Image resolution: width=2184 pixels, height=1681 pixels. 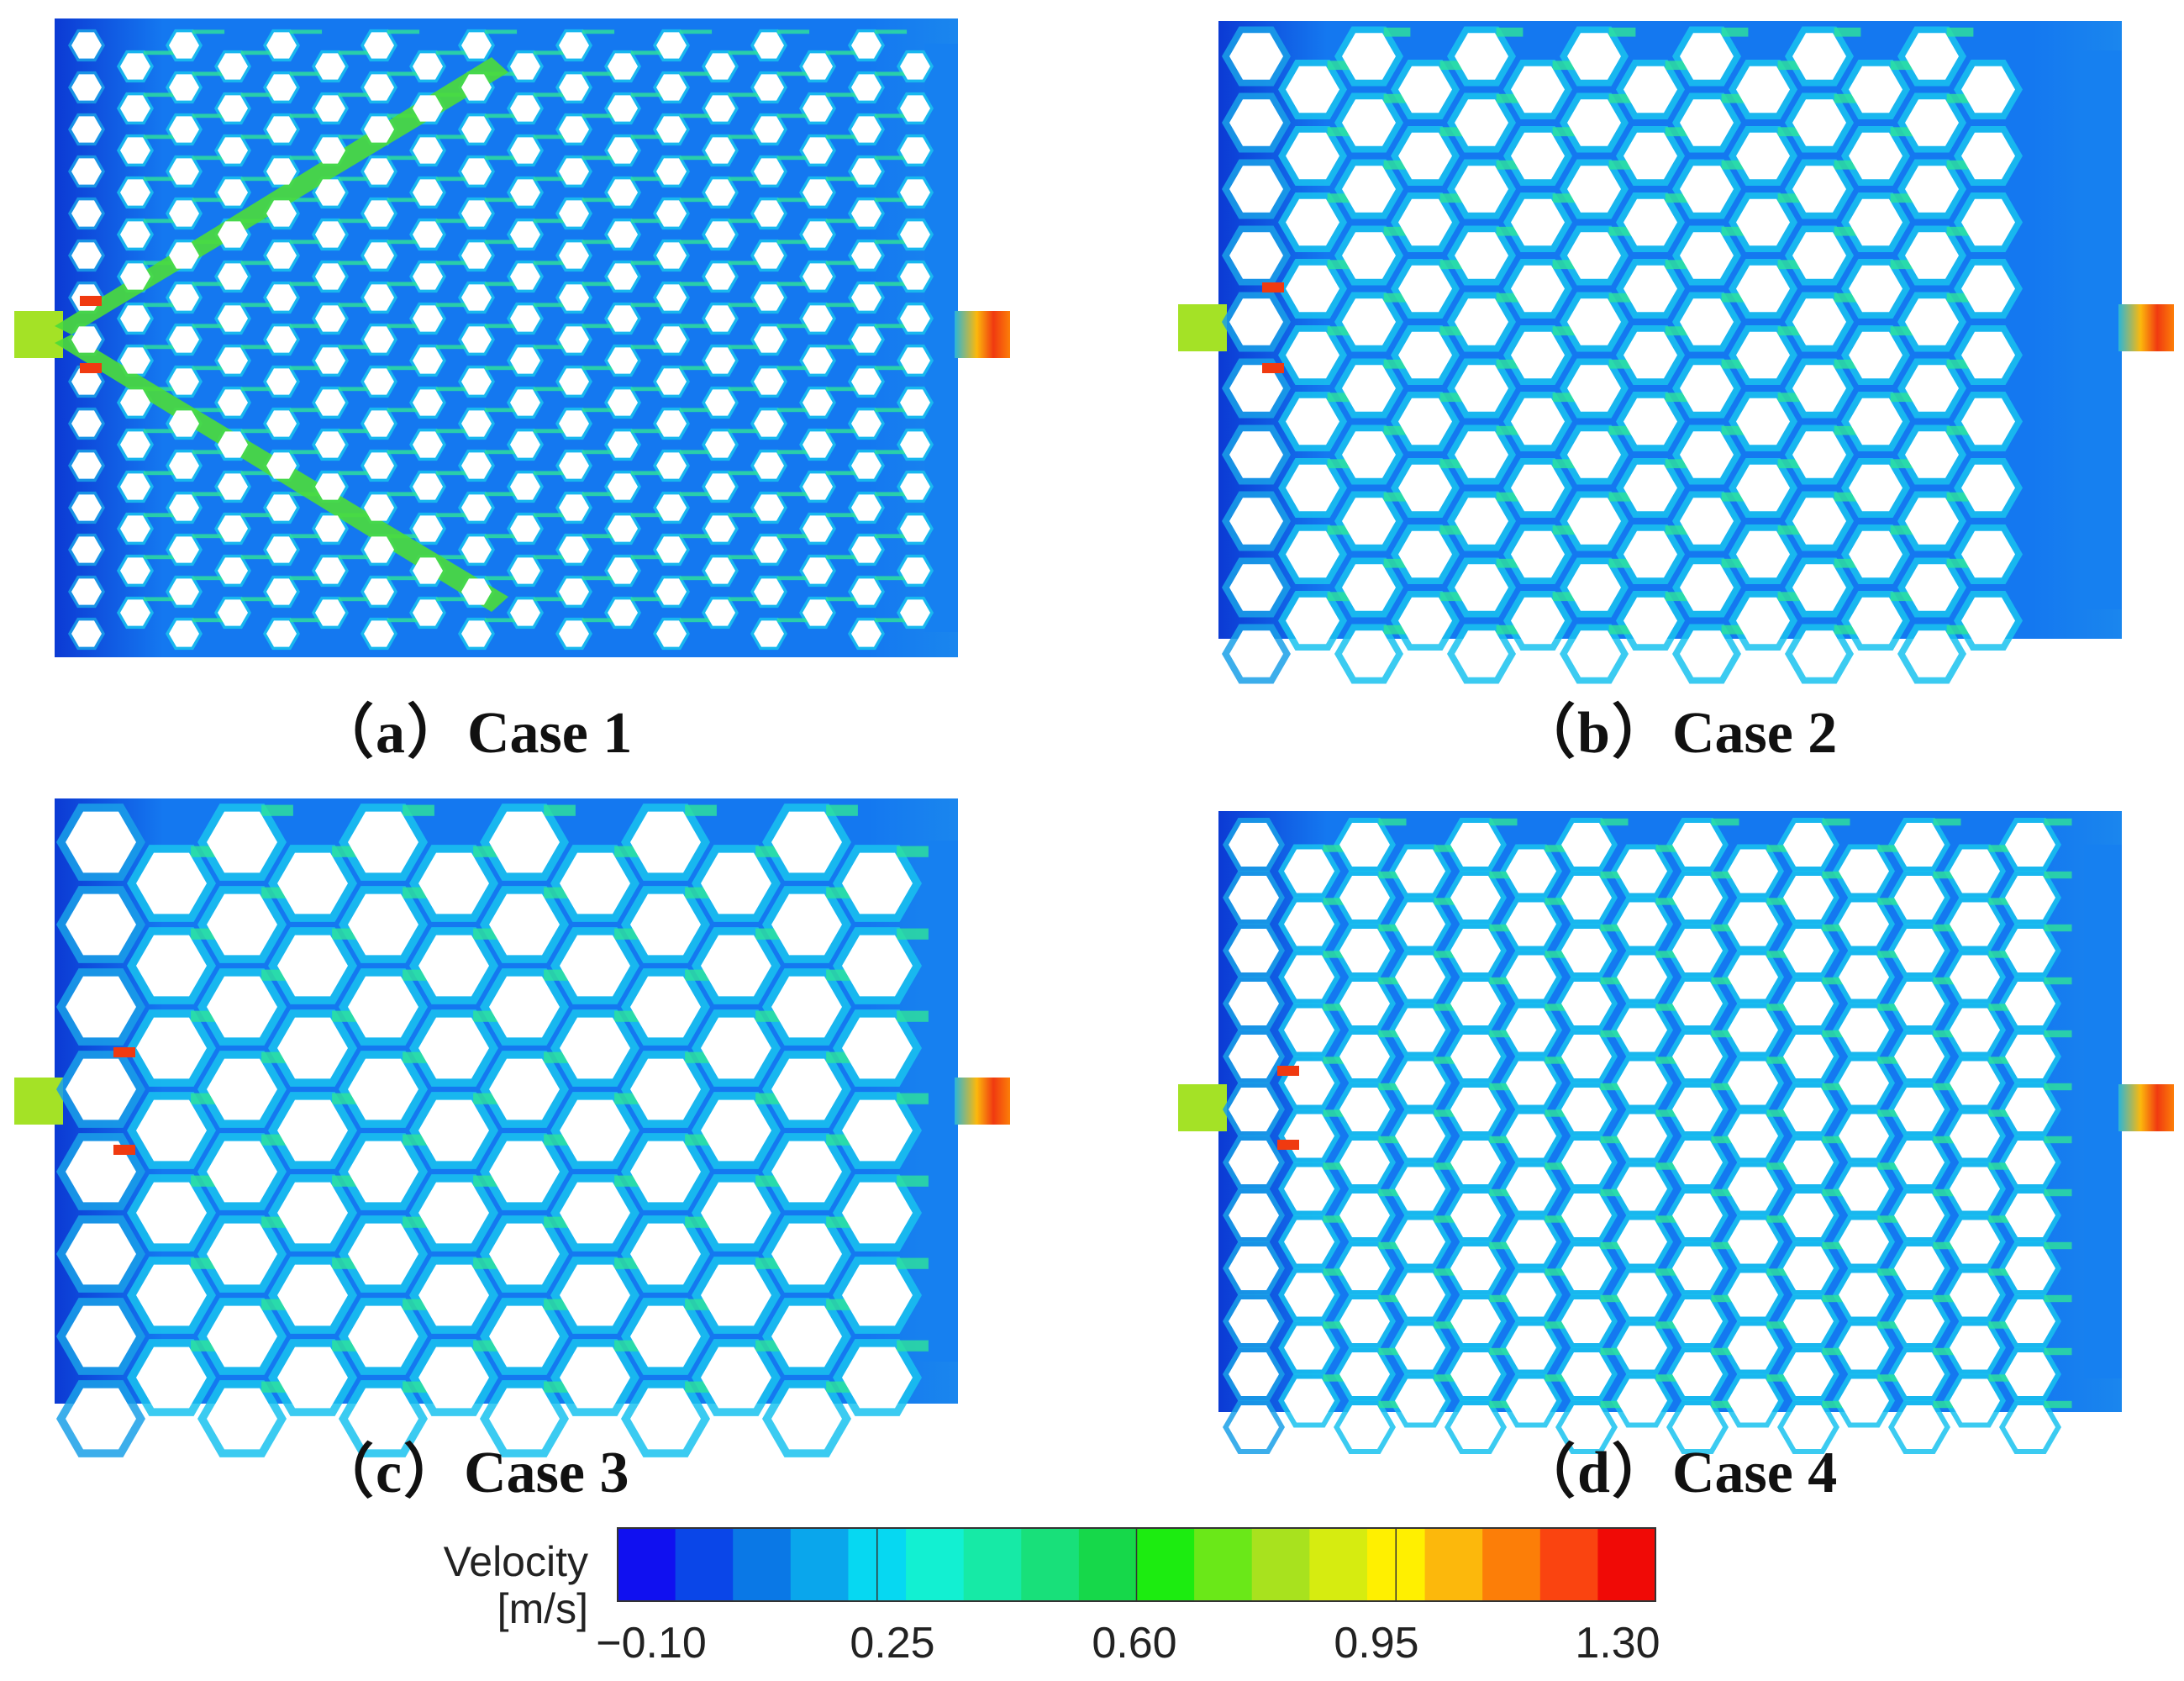 What do you see at coordinates (2146, 327) in the screenshot?
I see `outlet-pipe` at bounding box center [2146, 327].